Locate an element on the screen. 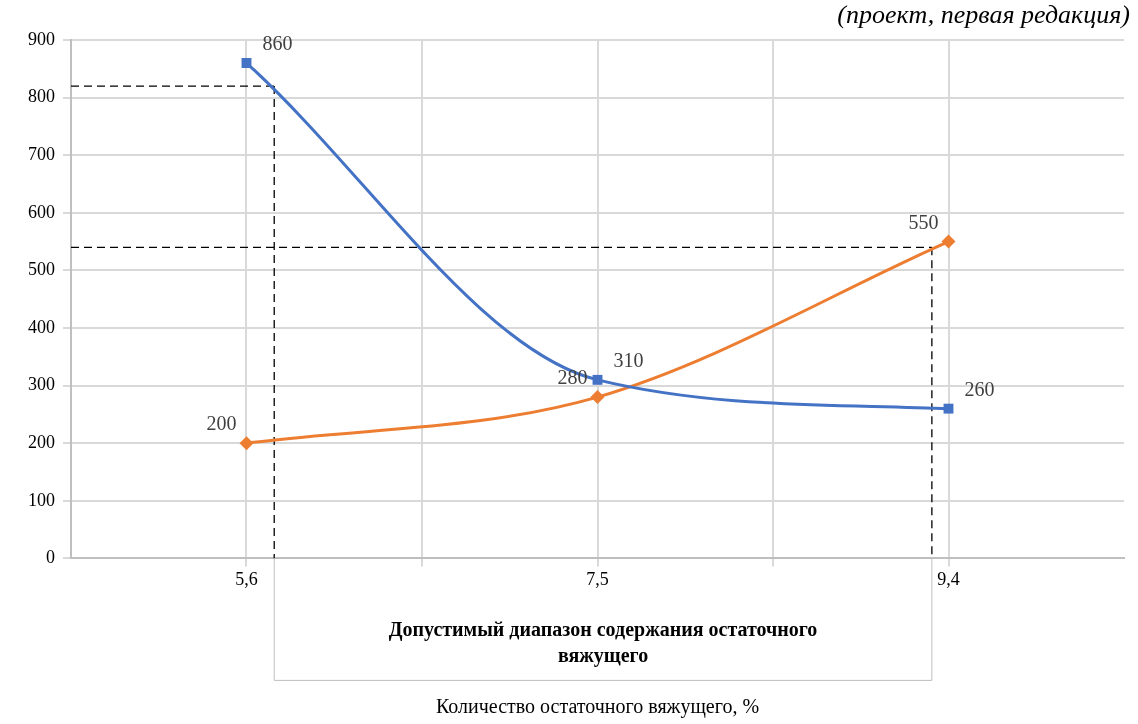  data-label: 260 is located at coordinates (979, 388).